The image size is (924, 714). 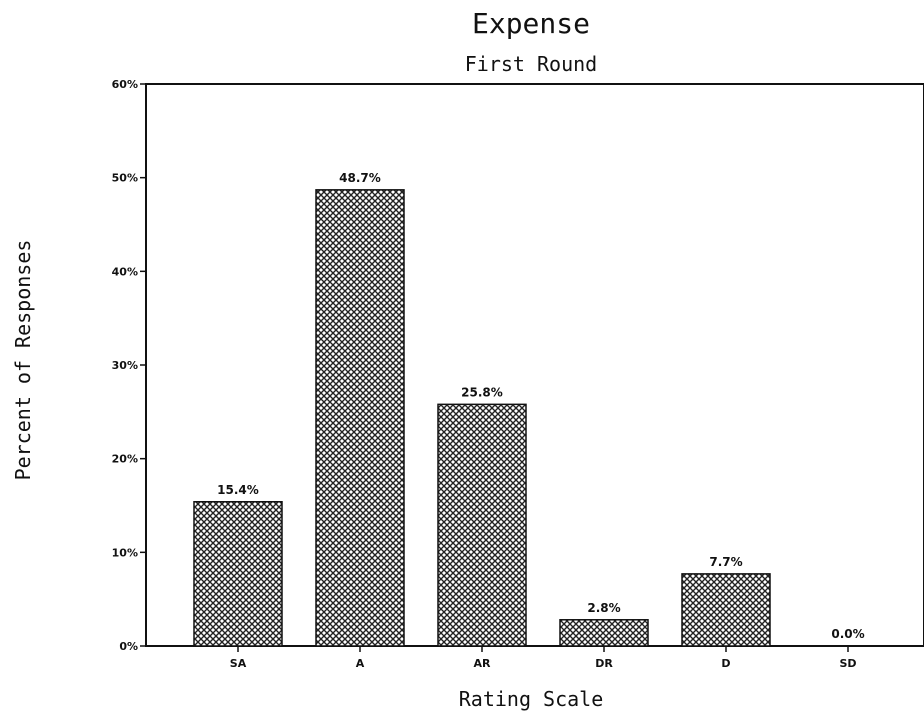 I want to click on x-tick-label: D, so click(x=725, y=663).